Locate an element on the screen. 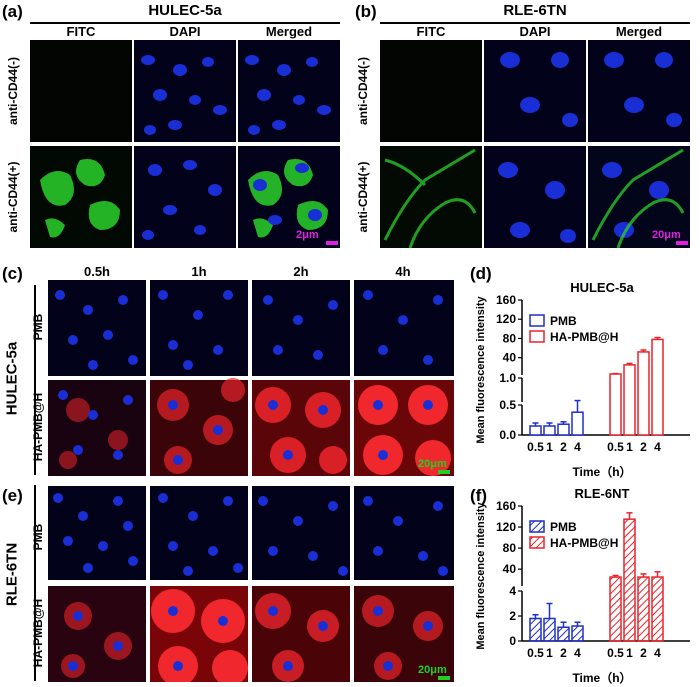  panel-e-cell-line: RLE-6TN is located at coordinates (12, 574).